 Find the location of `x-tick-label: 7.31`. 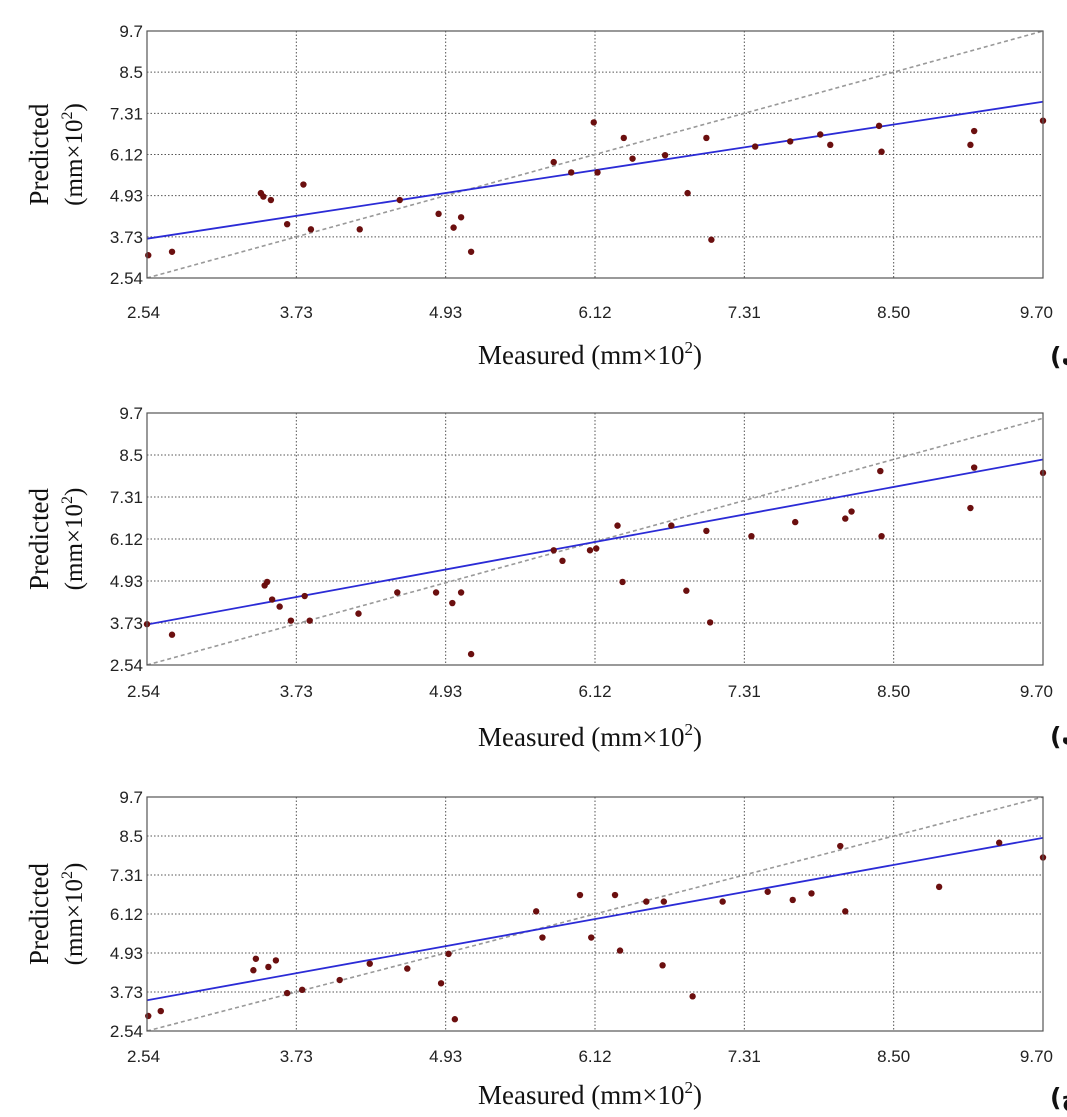

x-tick-label: 7.31 is located at coordinates (744, 691).